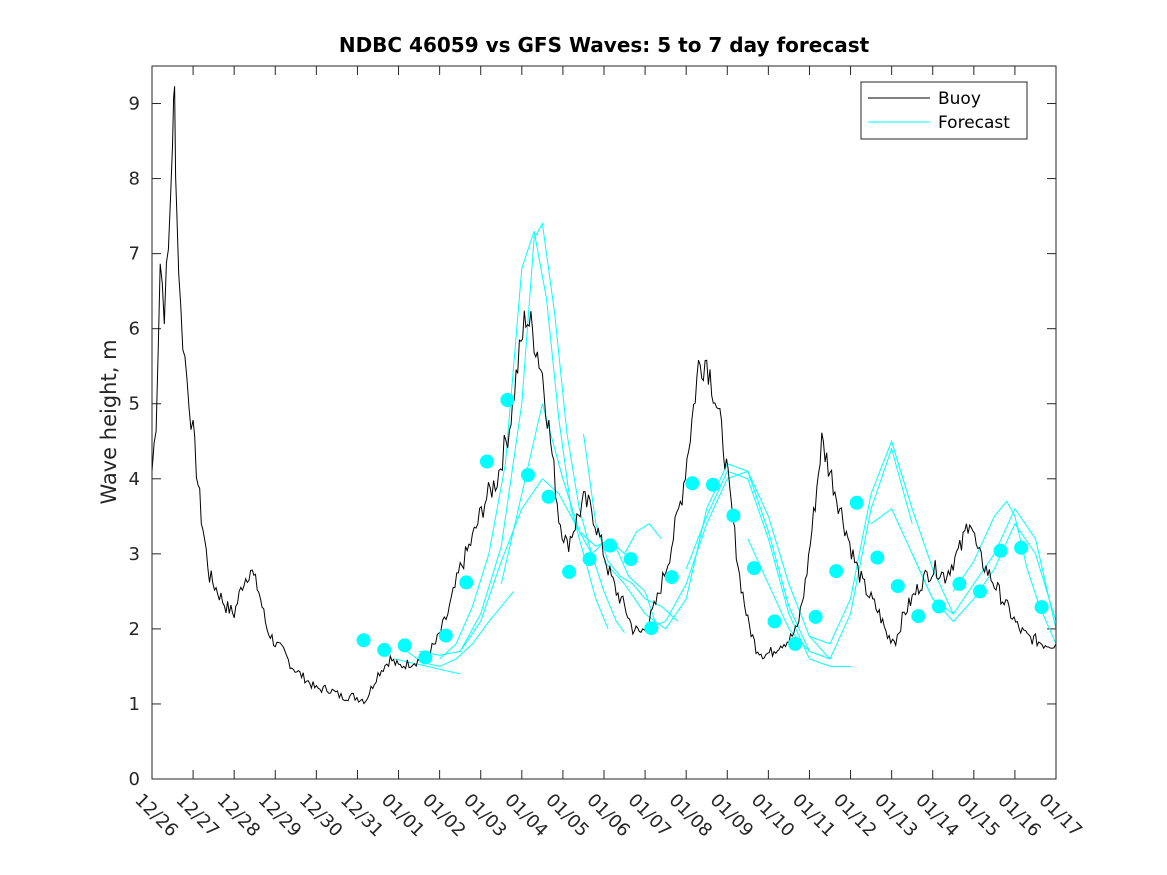 The width and height of the screenshot is (1167, 875). Describe the element at coordinates (109, 421) in the screenshot. I see `y-axis-label: Wave height, m` at that location.